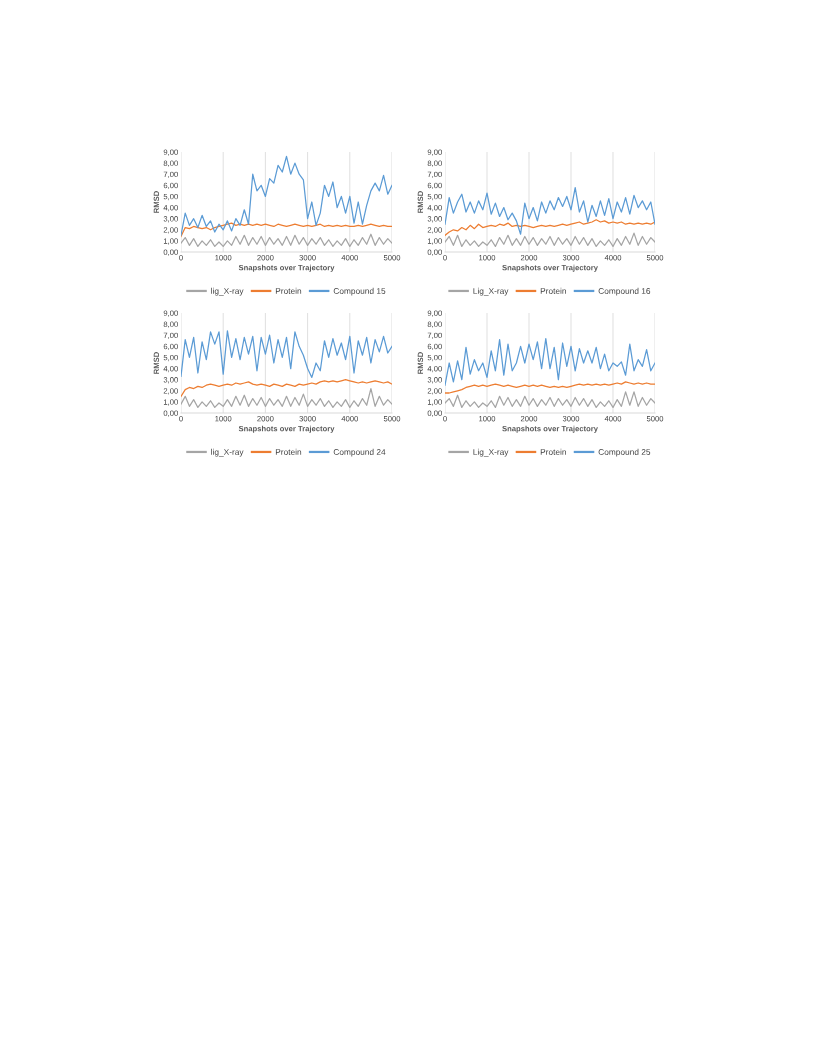 The image size is (816, 1056). I want to click on legend-label: Compound 24, so click(359, 452).